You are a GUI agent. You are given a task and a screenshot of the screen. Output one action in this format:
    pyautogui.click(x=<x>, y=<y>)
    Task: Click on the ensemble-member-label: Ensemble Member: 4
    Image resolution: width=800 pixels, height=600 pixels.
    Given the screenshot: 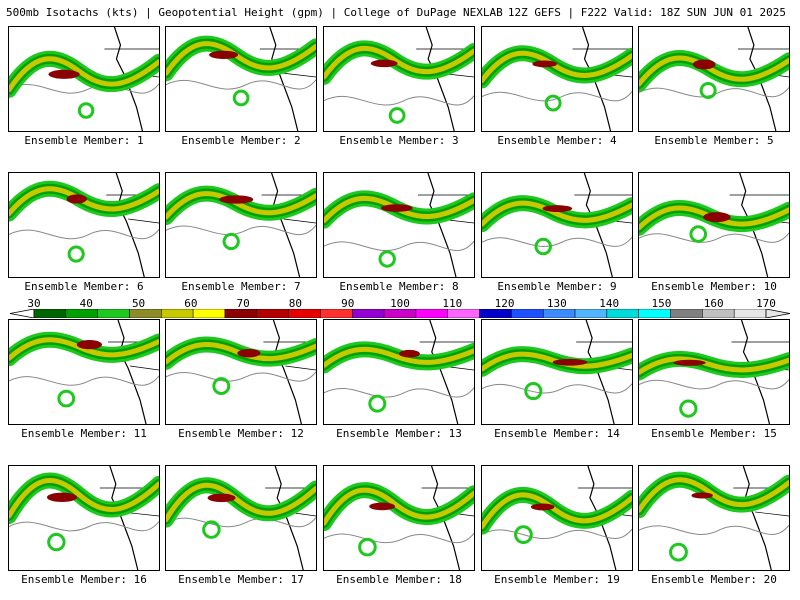 What is the action you would take?
    pyautogui.click(x=557, y=140)
    